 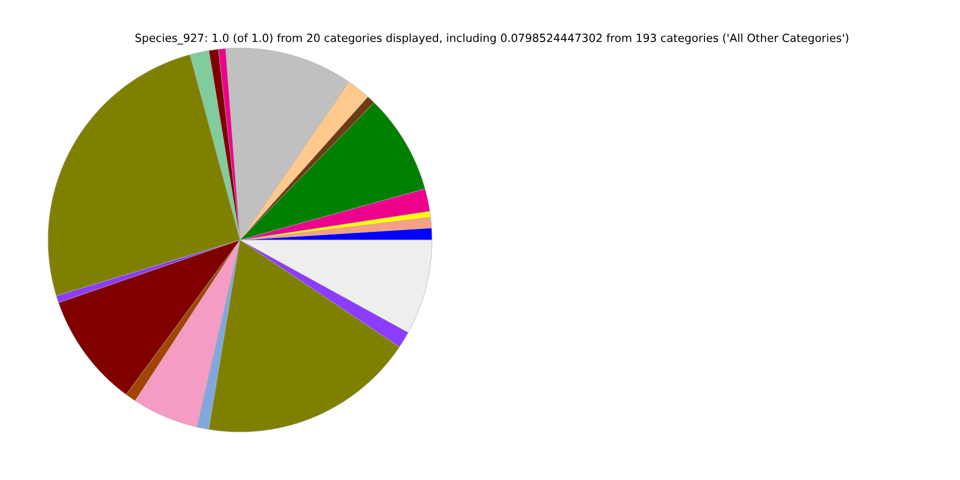 I want to click on text: Species_927: 1.0 (of 1.0) from 20 categories displayed, including 0.0798524447302 from 193 categories ('All Other Categories'), so click(x=491, y=39).